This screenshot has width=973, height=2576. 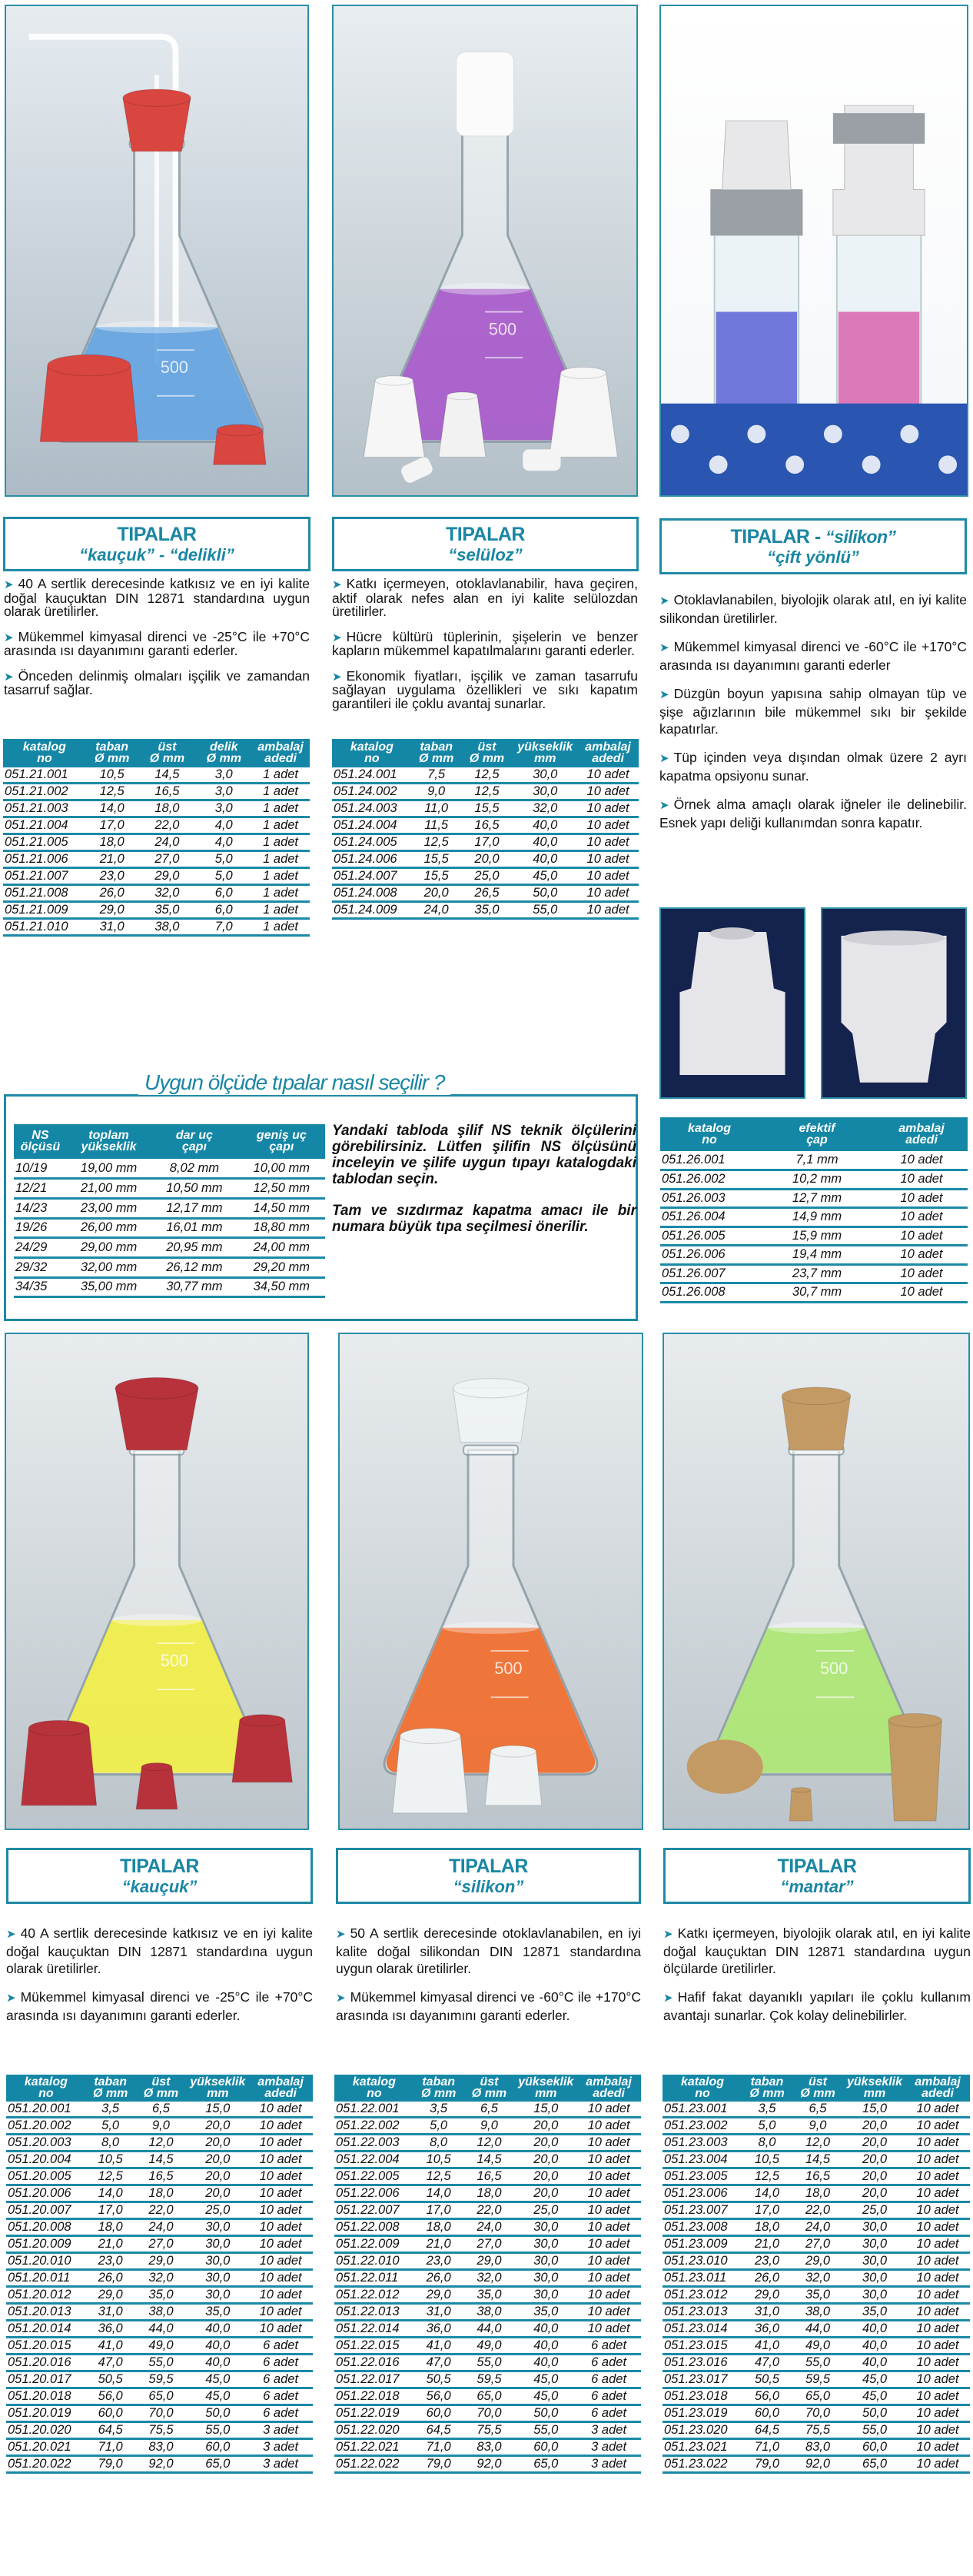 I want to click on table-cell: 051.26.006, so click(x=709, y=1256).